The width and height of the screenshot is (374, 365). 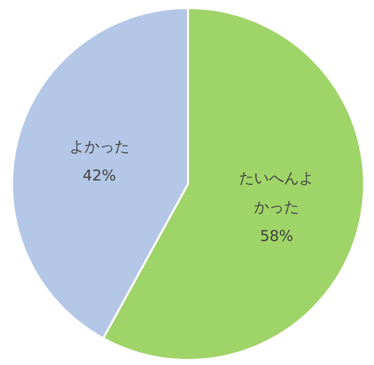 I want to click on data-label: 58%, so click(x=277, y=235).